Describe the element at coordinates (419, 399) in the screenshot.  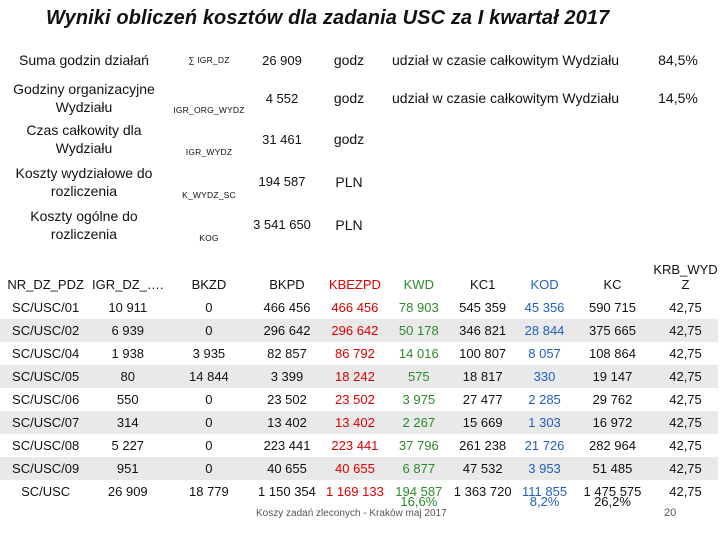
I see `table-cell: 3 975` at that location.